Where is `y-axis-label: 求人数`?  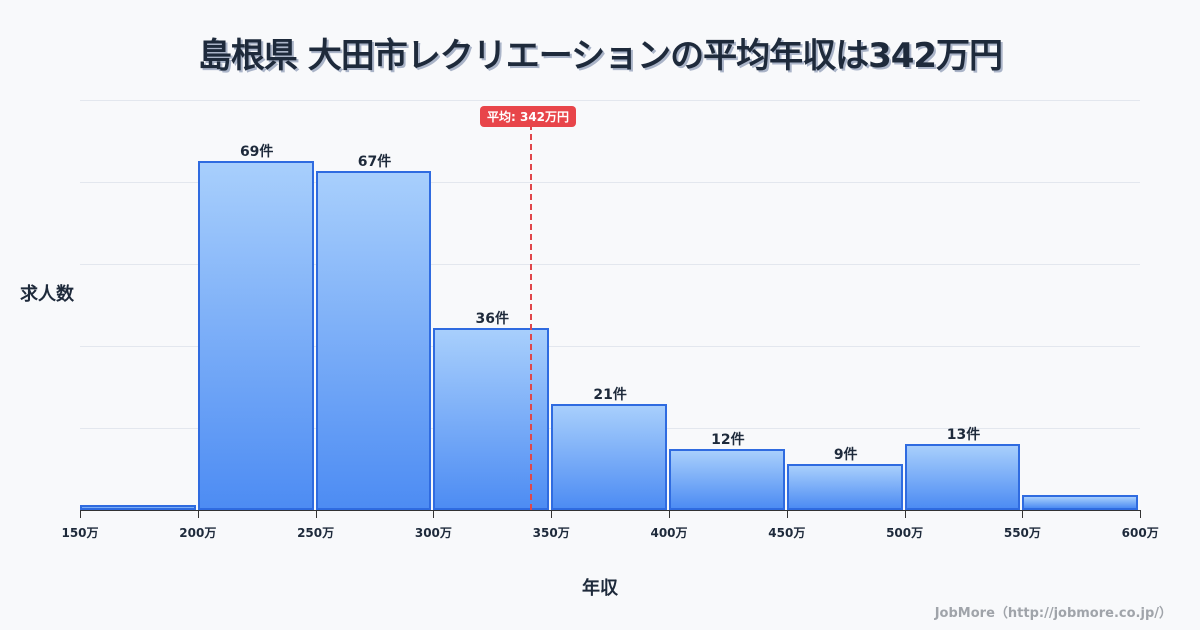 y-axis-label: 求人数 is located at coordinates (47, 294).